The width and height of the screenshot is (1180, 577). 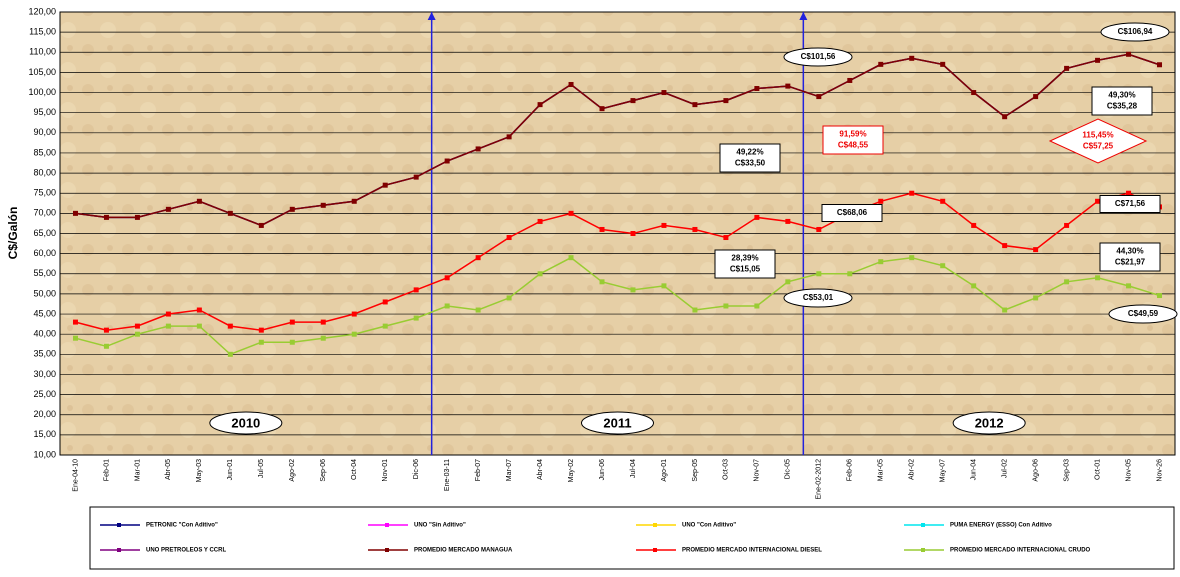 What do you see at coordinates (292, 470) in the screenshot?
I see `x-tick-label: Ago-02` at bounding box center [292, 470].